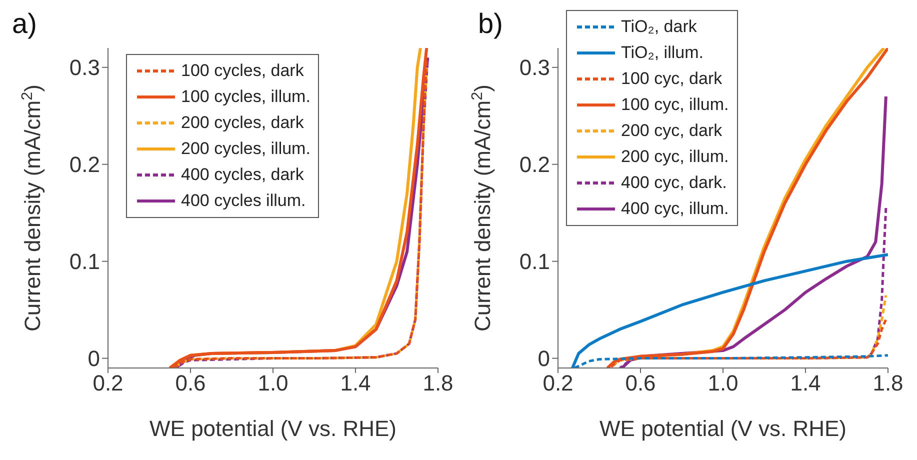 The image size is (917, 460). Describe the element at coordinates (674, 183) in the screenshot. I see `legend-label: 400 cyc, dark.` at that location.